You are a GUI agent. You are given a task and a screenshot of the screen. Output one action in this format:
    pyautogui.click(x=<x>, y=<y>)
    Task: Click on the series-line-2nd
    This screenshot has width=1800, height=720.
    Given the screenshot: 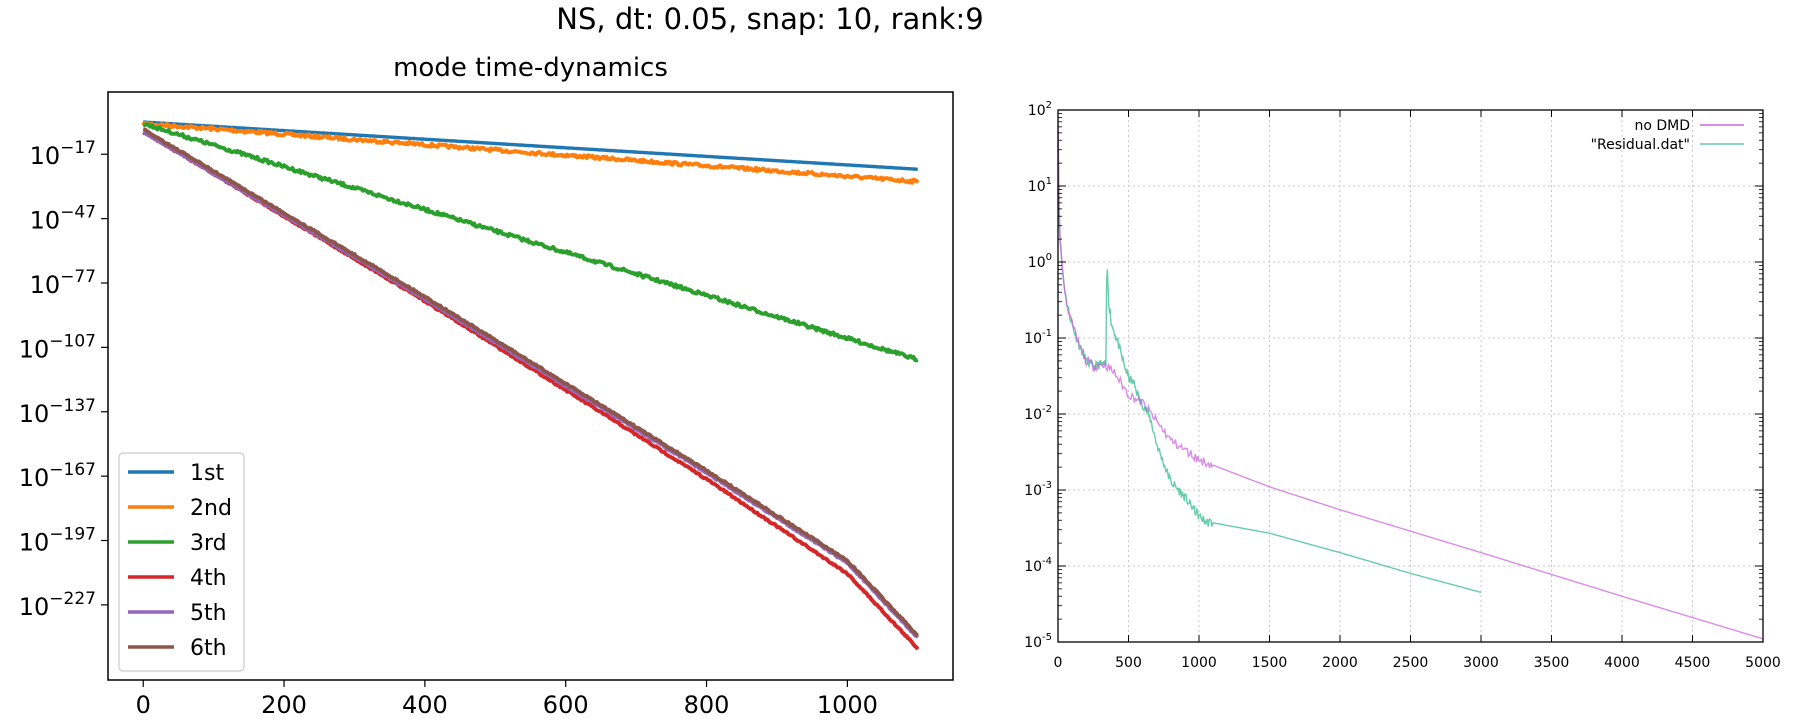 What is the action you would take?
    pyautogui.click(x=530, y=153)
    